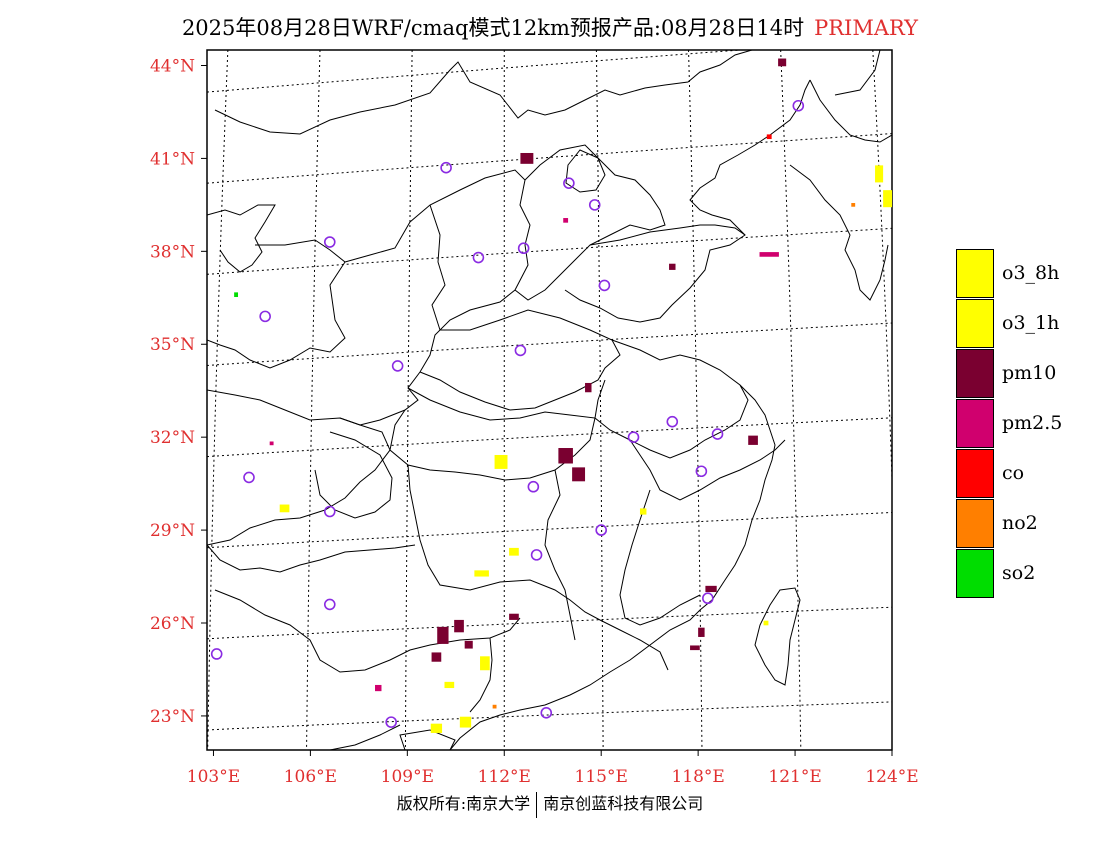 The height and width of the screenshot is (850, 1100). Describe the element at coordinates (435, 297) in the screenshot. I see `province-lines-shaanxi` at that location.